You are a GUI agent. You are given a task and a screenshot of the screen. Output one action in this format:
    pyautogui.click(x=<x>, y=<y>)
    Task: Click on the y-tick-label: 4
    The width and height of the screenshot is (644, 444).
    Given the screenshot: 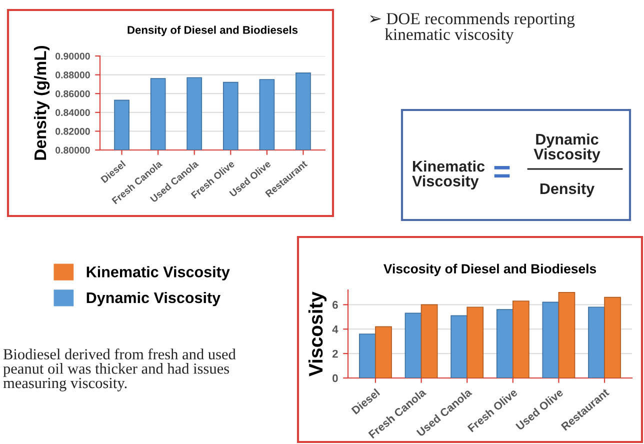 What is the action you would take?
    pyautogui.click(x=335, y=329)
    